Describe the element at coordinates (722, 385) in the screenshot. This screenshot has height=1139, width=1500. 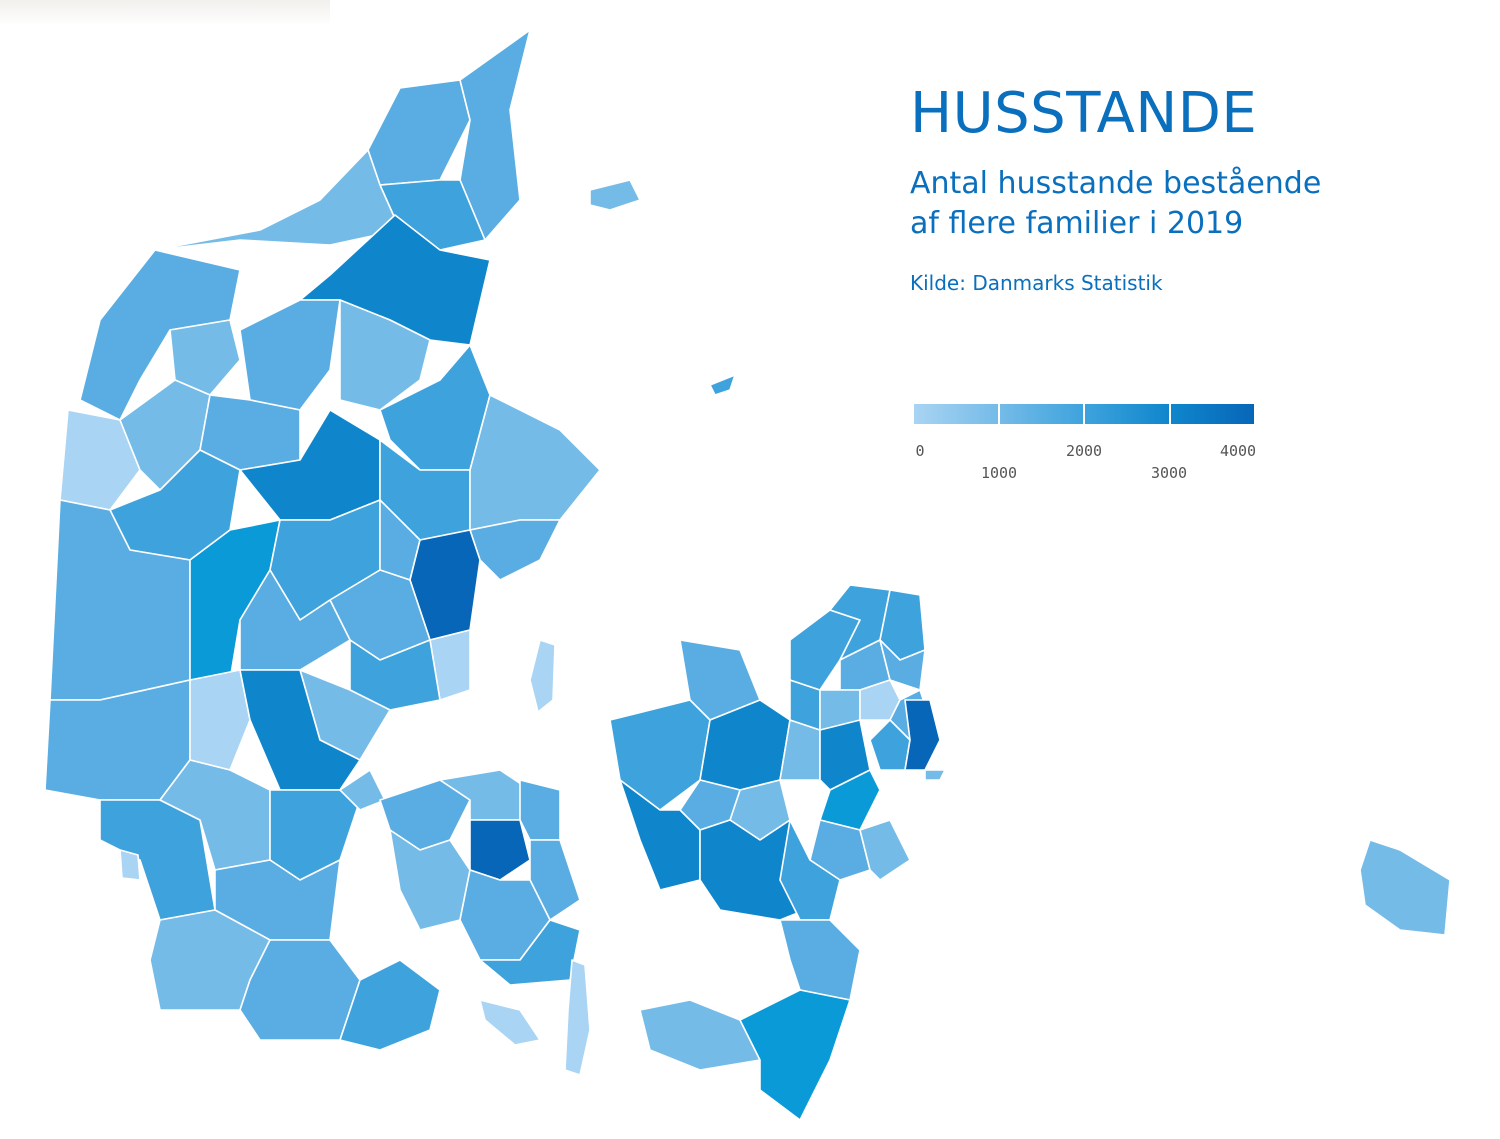
I see `island-anholt` at that location.